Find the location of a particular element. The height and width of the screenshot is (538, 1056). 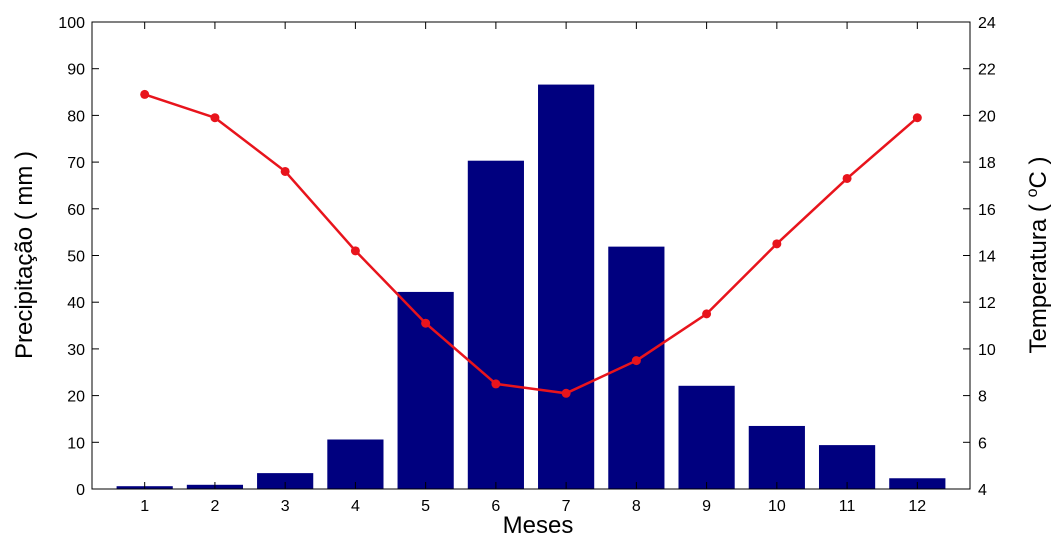

left-tick-label: 50 is located at coordinates (76, 257).